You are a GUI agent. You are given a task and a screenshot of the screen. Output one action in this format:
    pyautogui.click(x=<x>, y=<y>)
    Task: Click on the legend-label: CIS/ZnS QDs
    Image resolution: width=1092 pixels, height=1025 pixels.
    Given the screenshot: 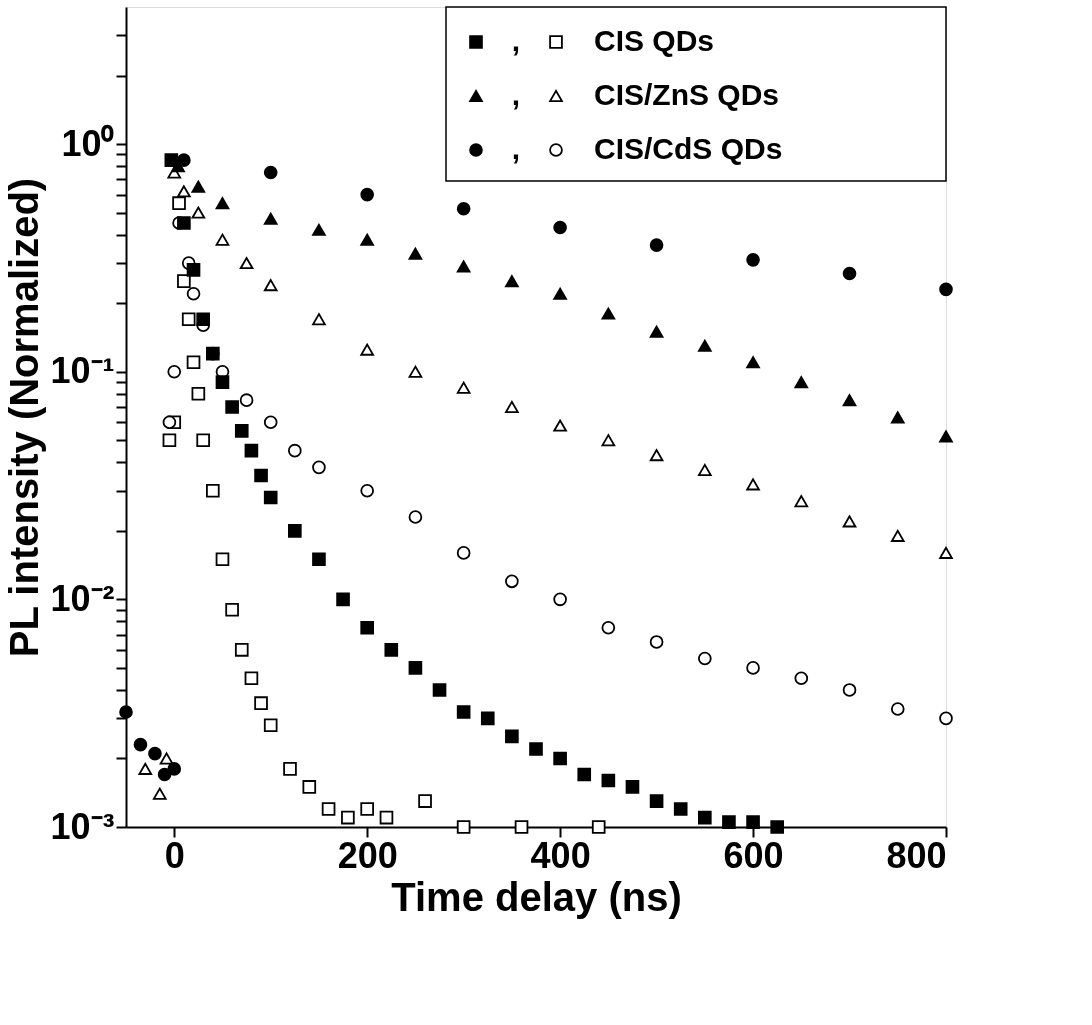 What is the action you would take?
    pyautogui.click(x=687, y=94)
    